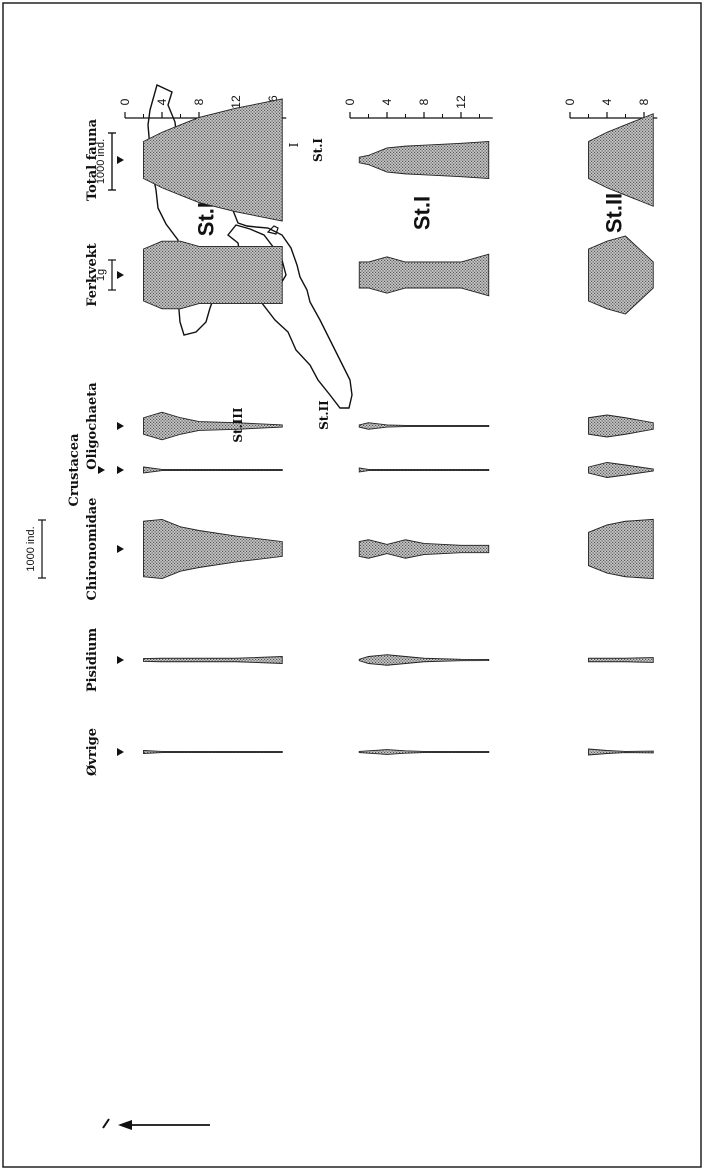 The width and height of the screenshot is (704, 1170). What do you see at coordinates (156, 1124) in the screenshot?
I see `north-arrow-icon` at bounding box center [156, 1124].